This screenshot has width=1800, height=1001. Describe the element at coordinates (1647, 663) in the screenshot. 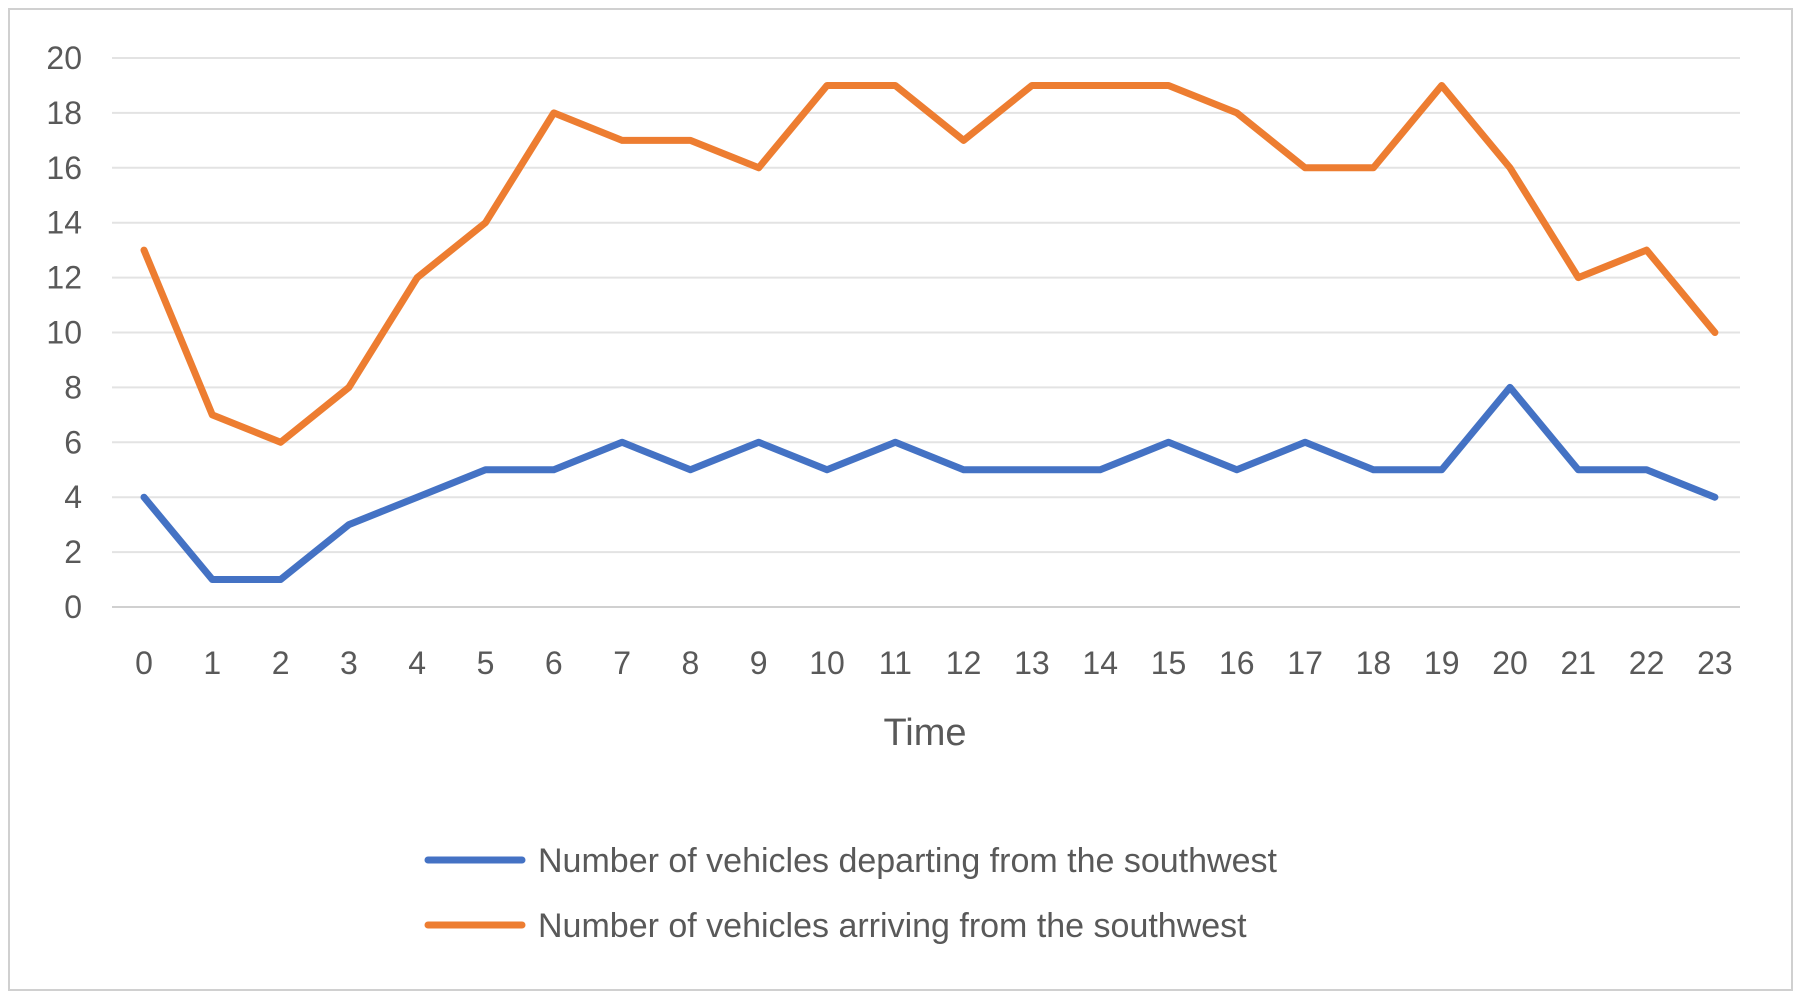

I see `x-tick-label: 22` at that location.